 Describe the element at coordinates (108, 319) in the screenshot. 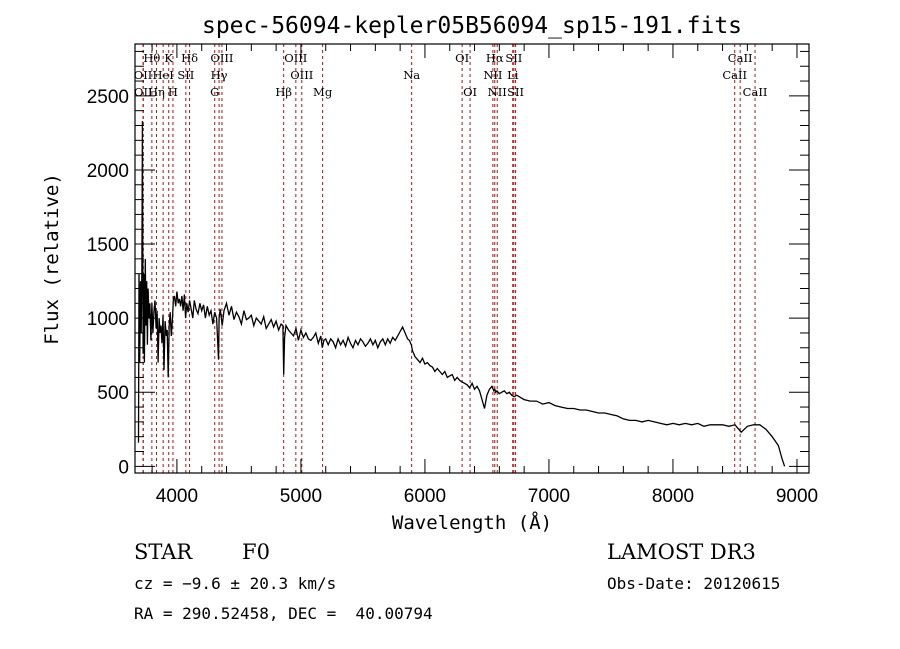

I see `y-tick-label: 1000` at that location.